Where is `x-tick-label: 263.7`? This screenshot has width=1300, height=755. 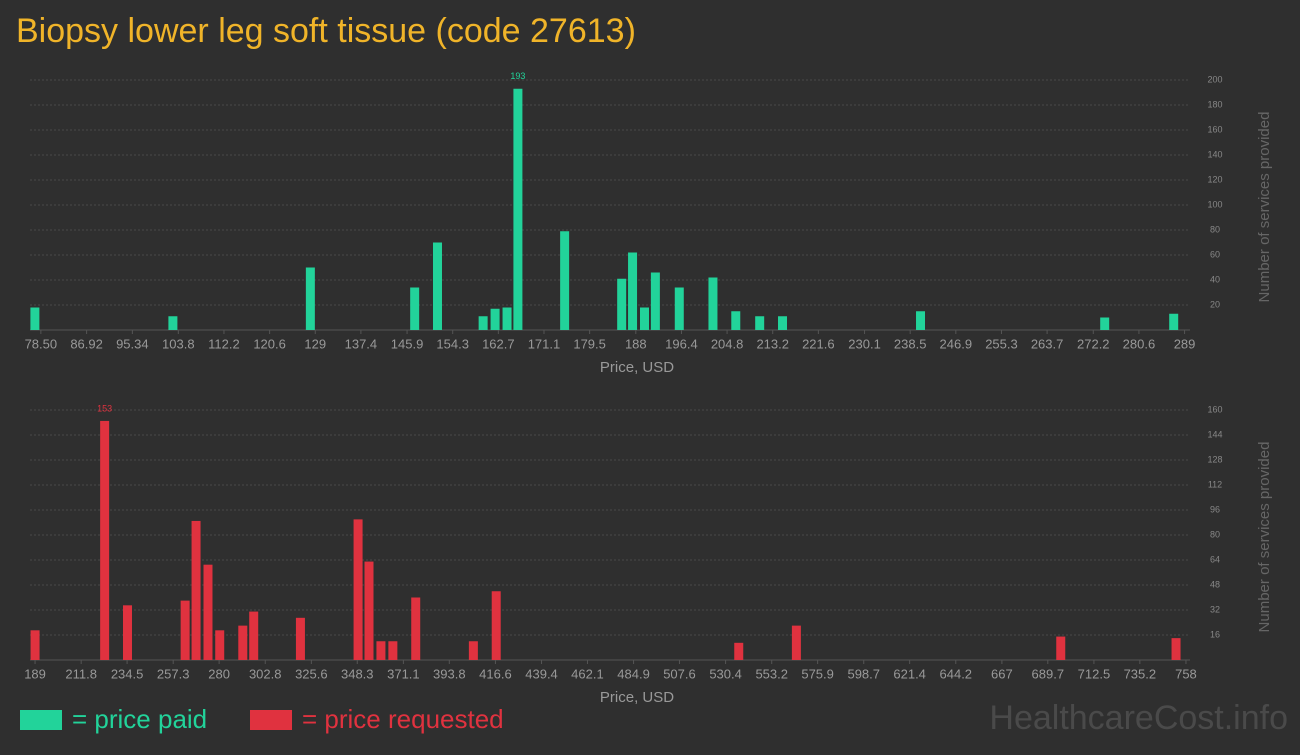 x-tick-label: 263.7 is located at coordinates (1047, 343).